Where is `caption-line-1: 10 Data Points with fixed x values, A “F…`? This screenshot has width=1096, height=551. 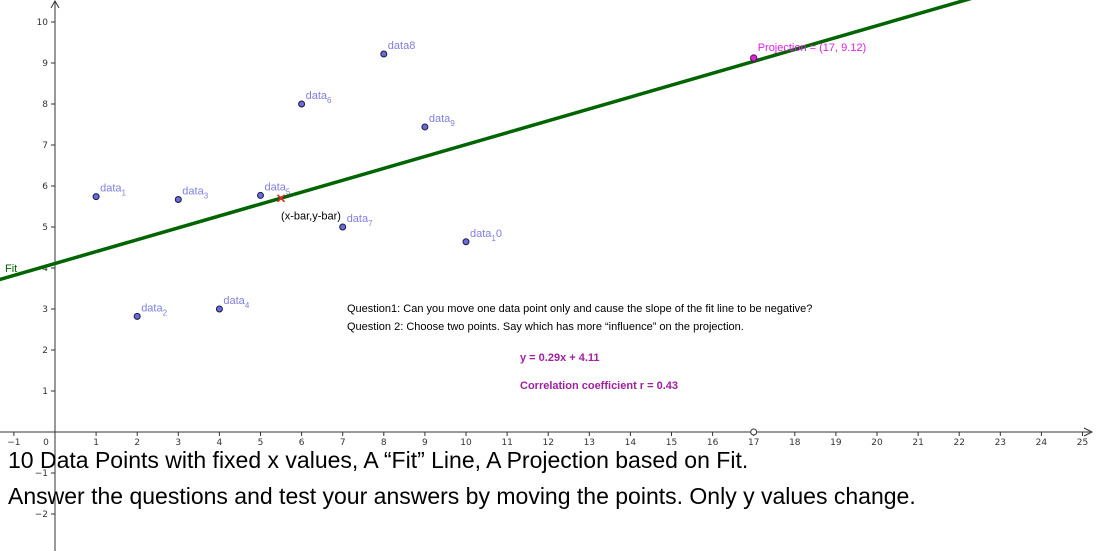 caption-line-1: 10 Data Points with fixed x values, A “F… is located at coordinates (378, 460).